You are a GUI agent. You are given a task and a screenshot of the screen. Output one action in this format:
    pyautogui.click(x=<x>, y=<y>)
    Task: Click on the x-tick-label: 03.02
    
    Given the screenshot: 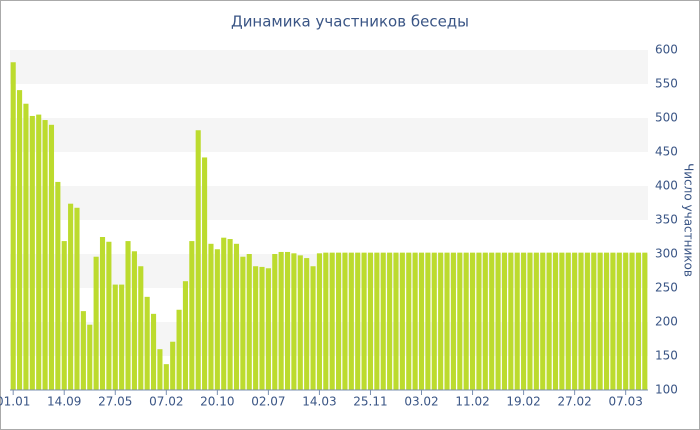 What is the action you would take?
    pyautogui.click(x=421, y=402)
    